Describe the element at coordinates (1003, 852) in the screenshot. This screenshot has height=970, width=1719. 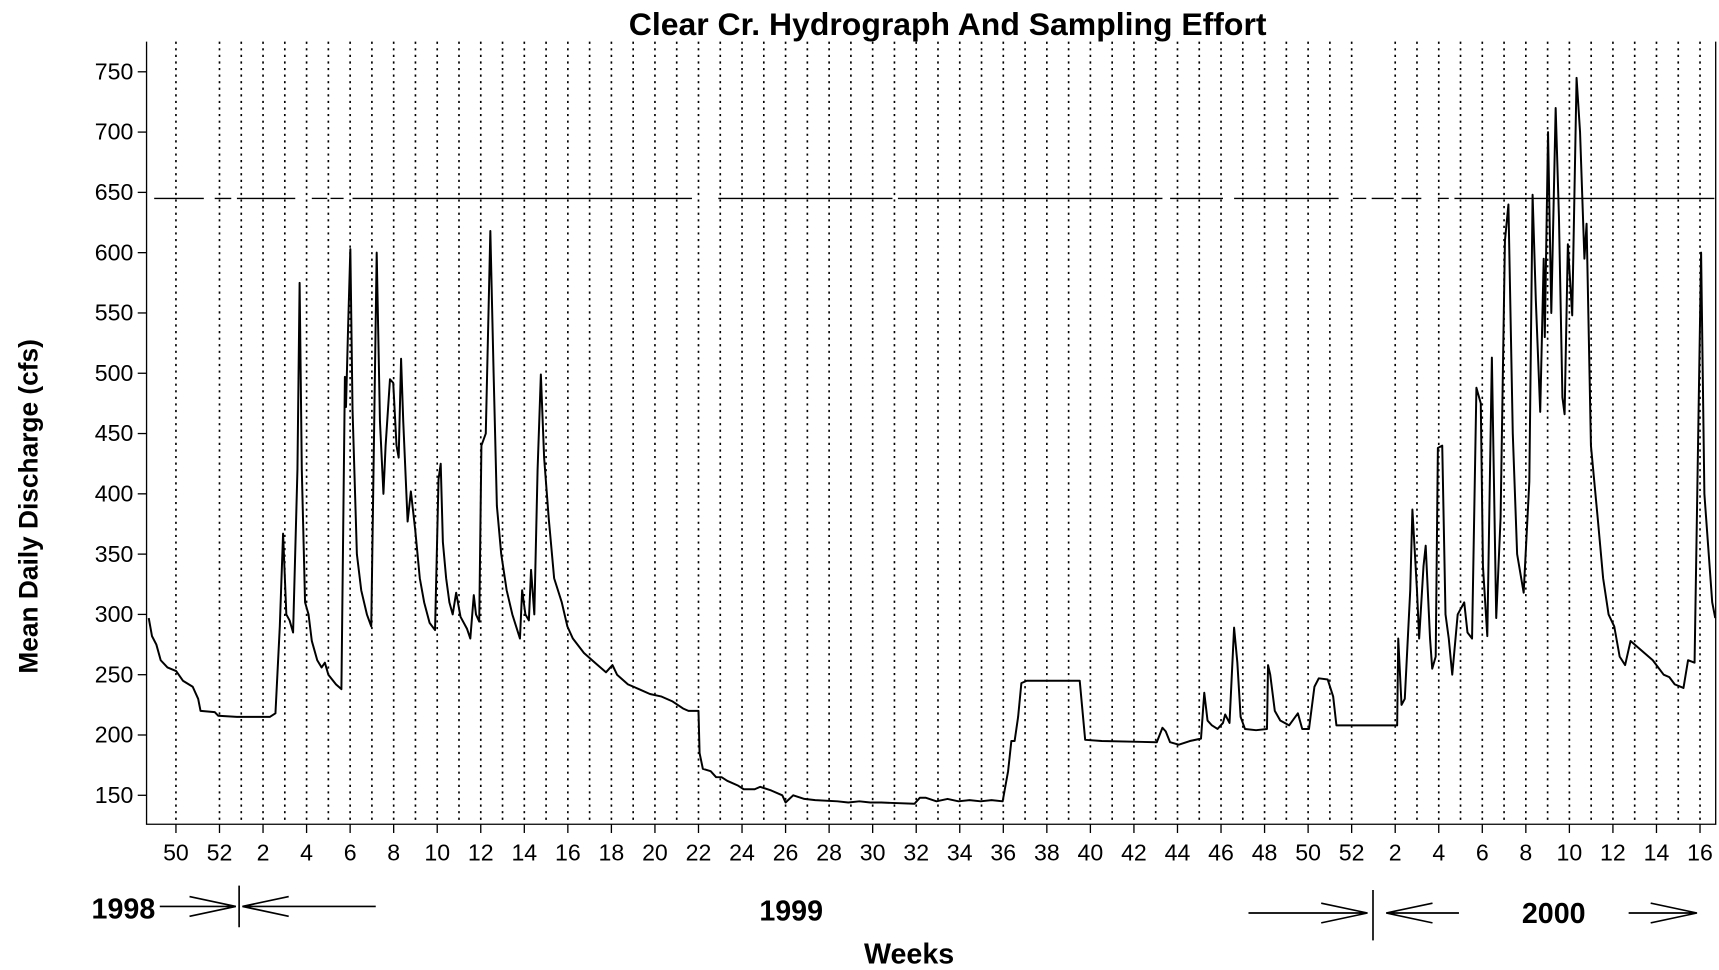
I see `x-tick-label: 36` at that location.